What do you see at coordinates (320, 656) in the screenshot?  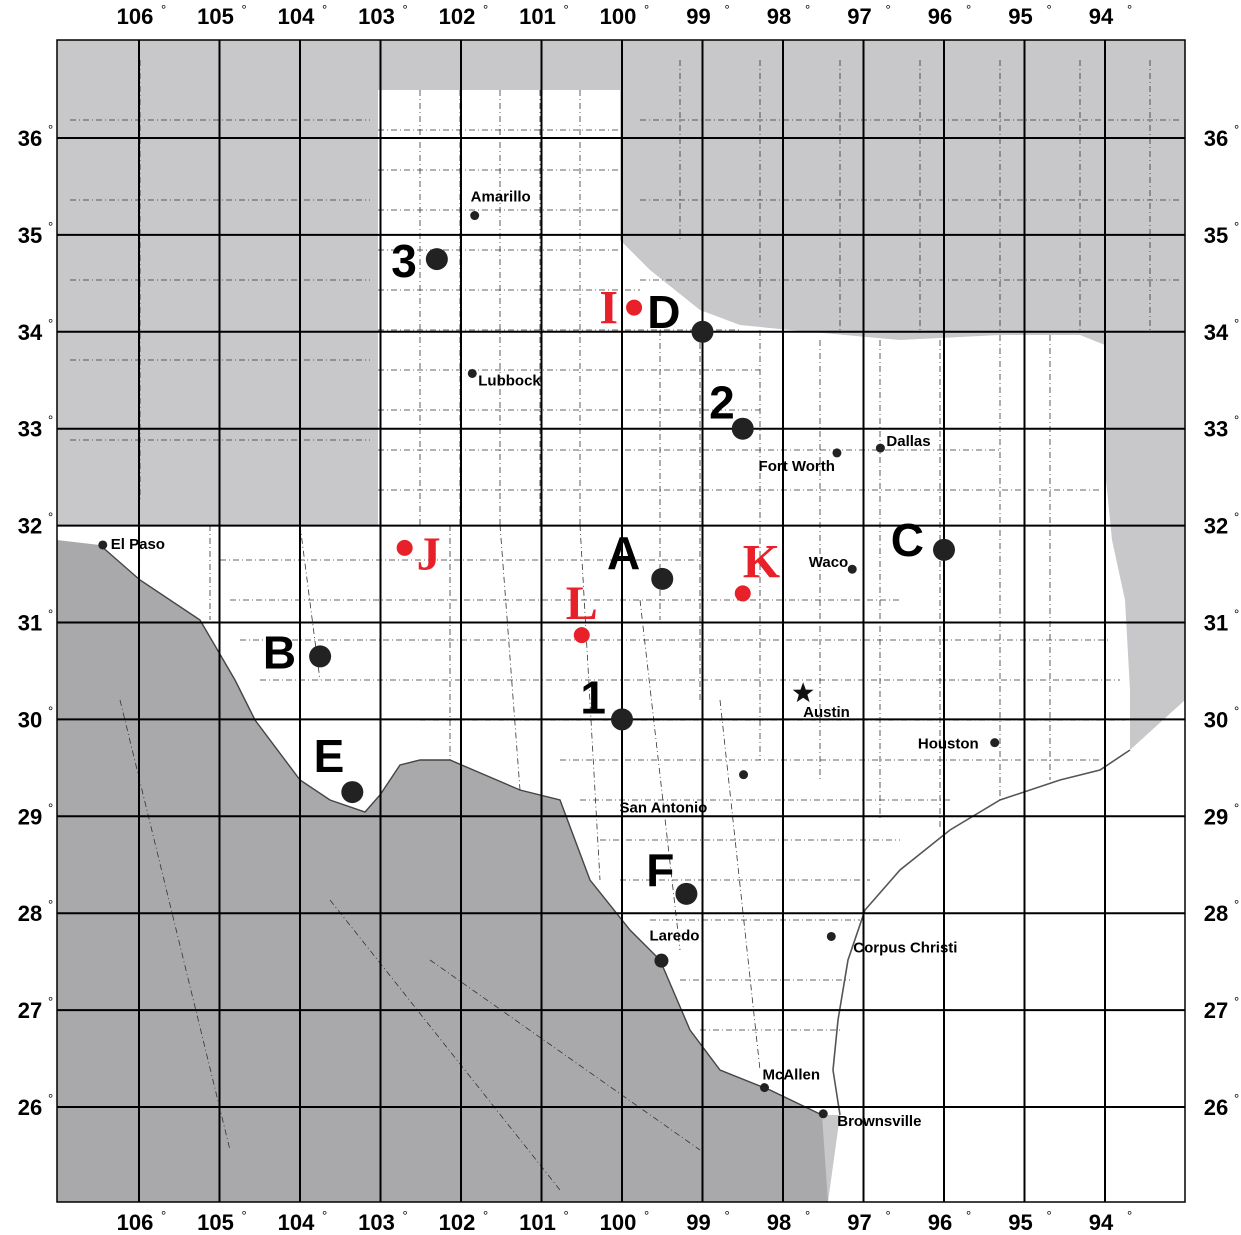 I see `site-marker-b` at bounding box center [320, 656].